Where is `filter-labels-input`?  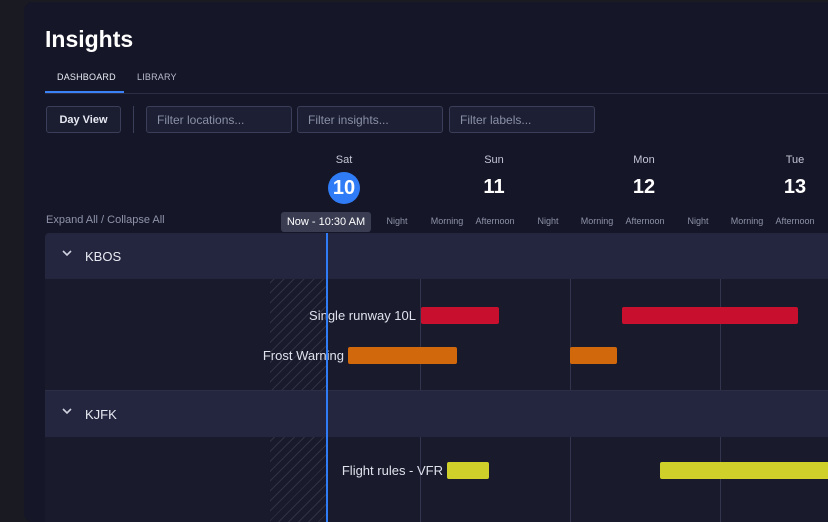
filter-labels-input is located at coordinates (522, 119).